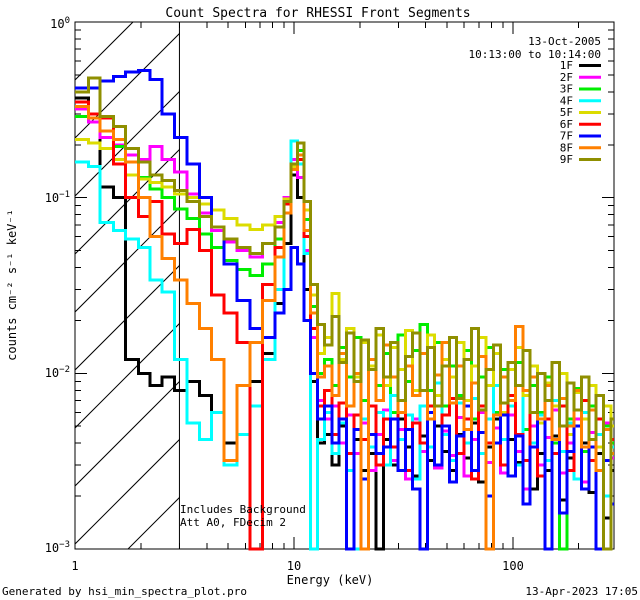 This screenshot has width=640, height=600. What do you see at coordinates (566, 147) in the screenshot?
I see `legend-label-8f: 8F` at bounding box center [566, 147].